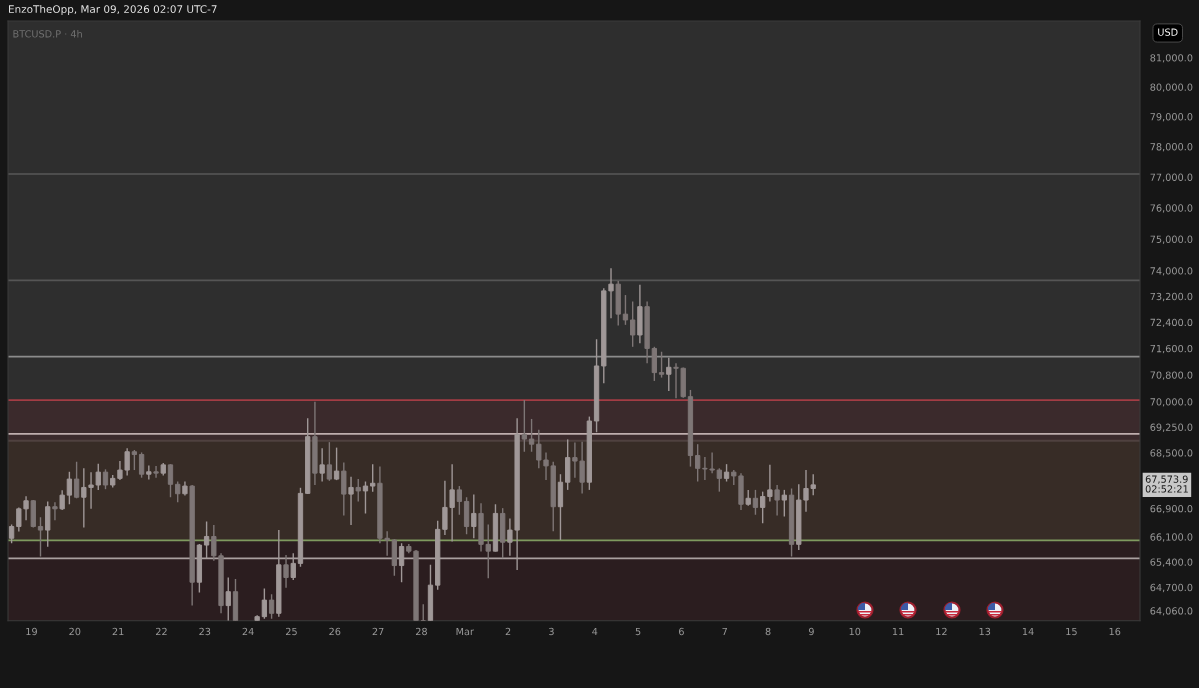 Image resolution: width=1199 pixels, height=688 pixels. What do you see at coordinates (1171, 297) in the screenshot?
I see `y-tick-label: 73,200.0` at bounding box center [1171, 297].